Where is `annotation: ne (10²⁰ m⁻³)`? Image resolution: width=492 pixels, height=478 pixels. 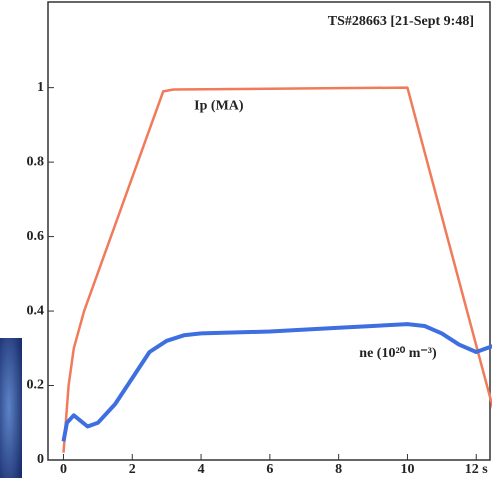
annotation: ne (10²⁰ m⁻³) is located at coordinates (398, 353).